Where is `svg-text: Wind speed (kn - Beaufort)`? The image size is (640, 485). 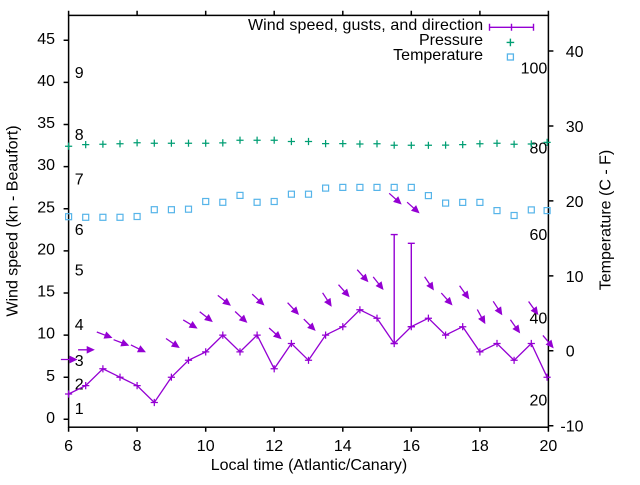
svg-text: Wind speed (kn - Beaufort) is located at coordinates (13, 220).